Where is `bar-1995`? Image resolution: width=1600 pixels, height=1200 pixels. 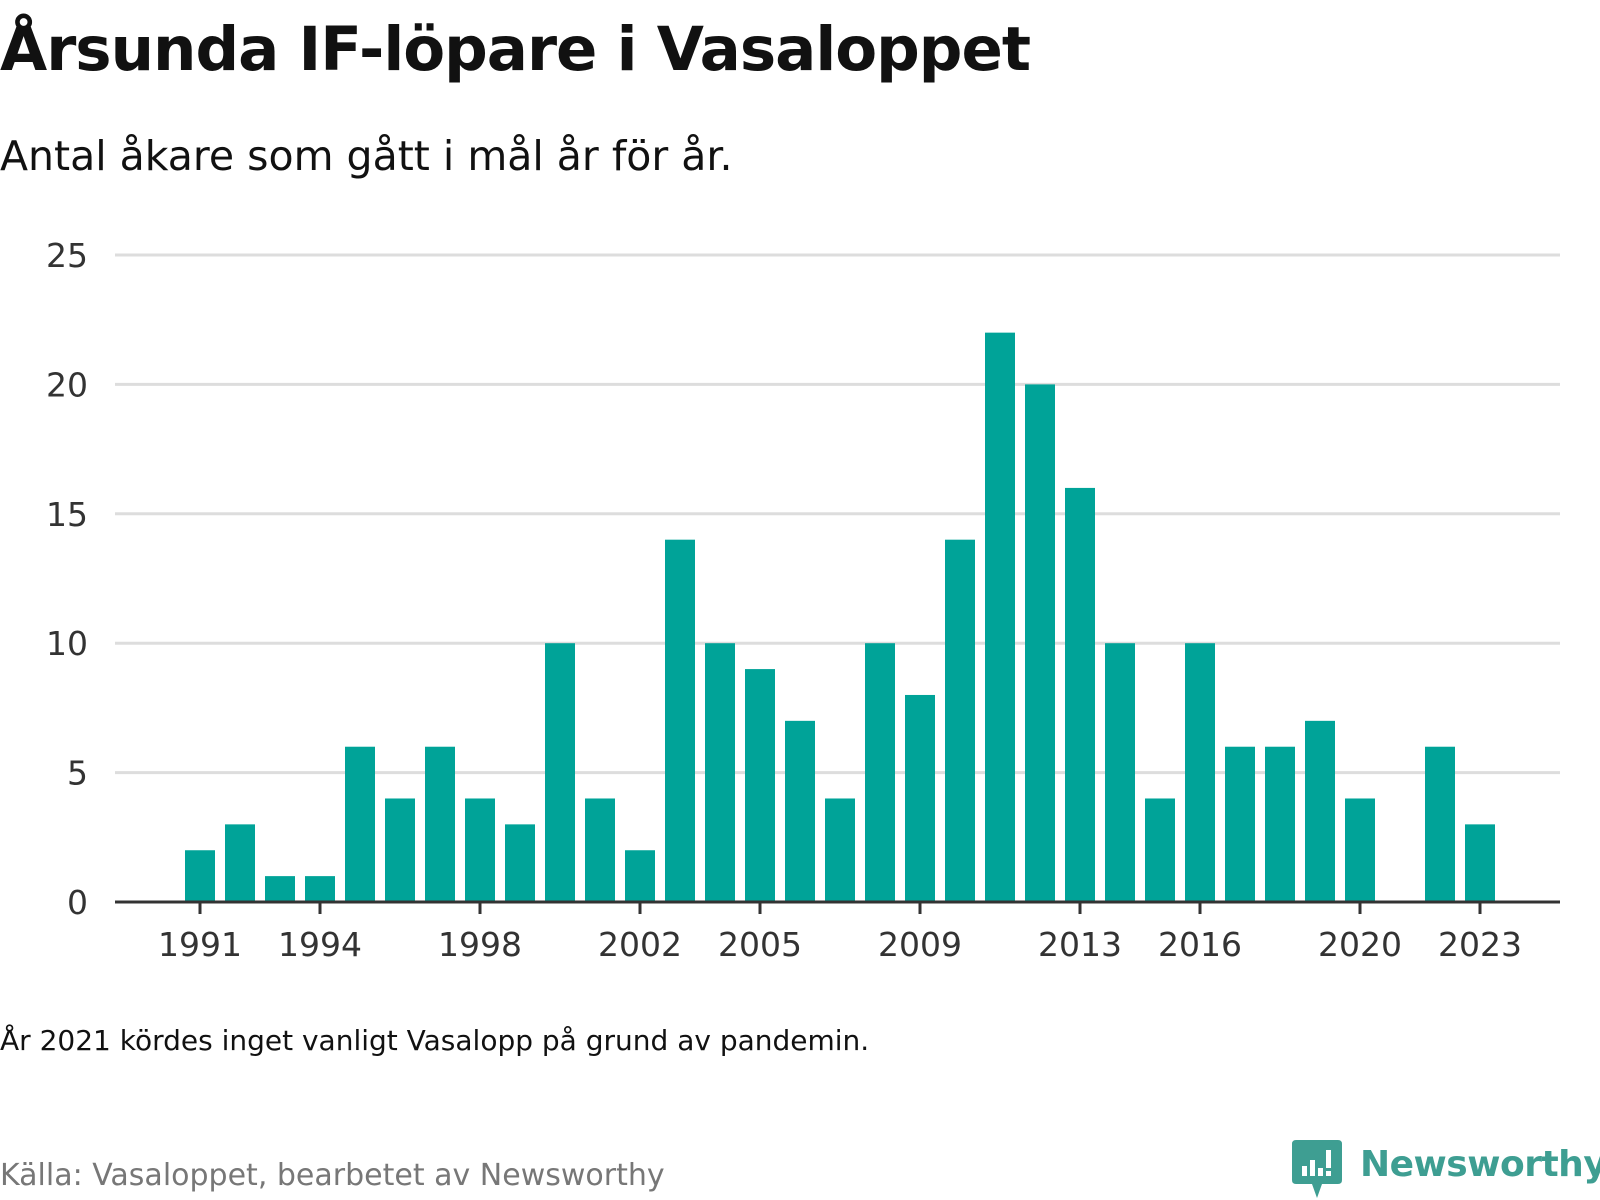 bar-1995 is located at coordinates (360, 824).